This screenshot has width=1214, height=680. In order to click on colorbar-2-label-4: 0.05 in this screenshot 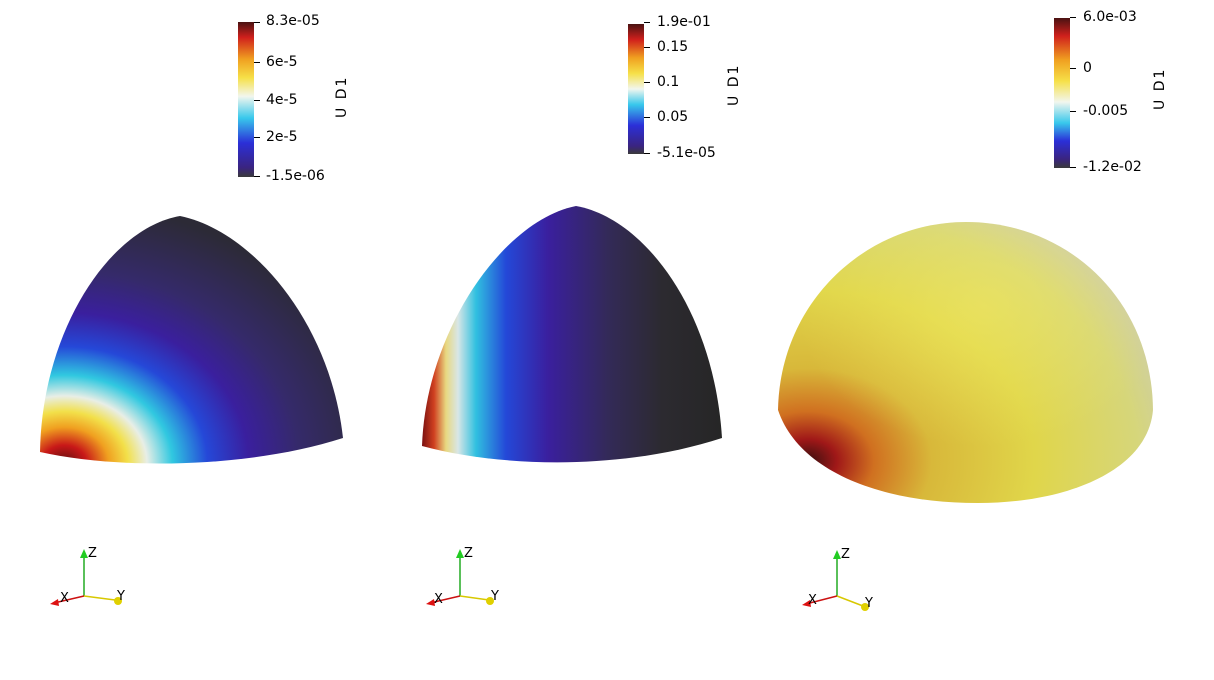, I will do `click(673, 117)`.